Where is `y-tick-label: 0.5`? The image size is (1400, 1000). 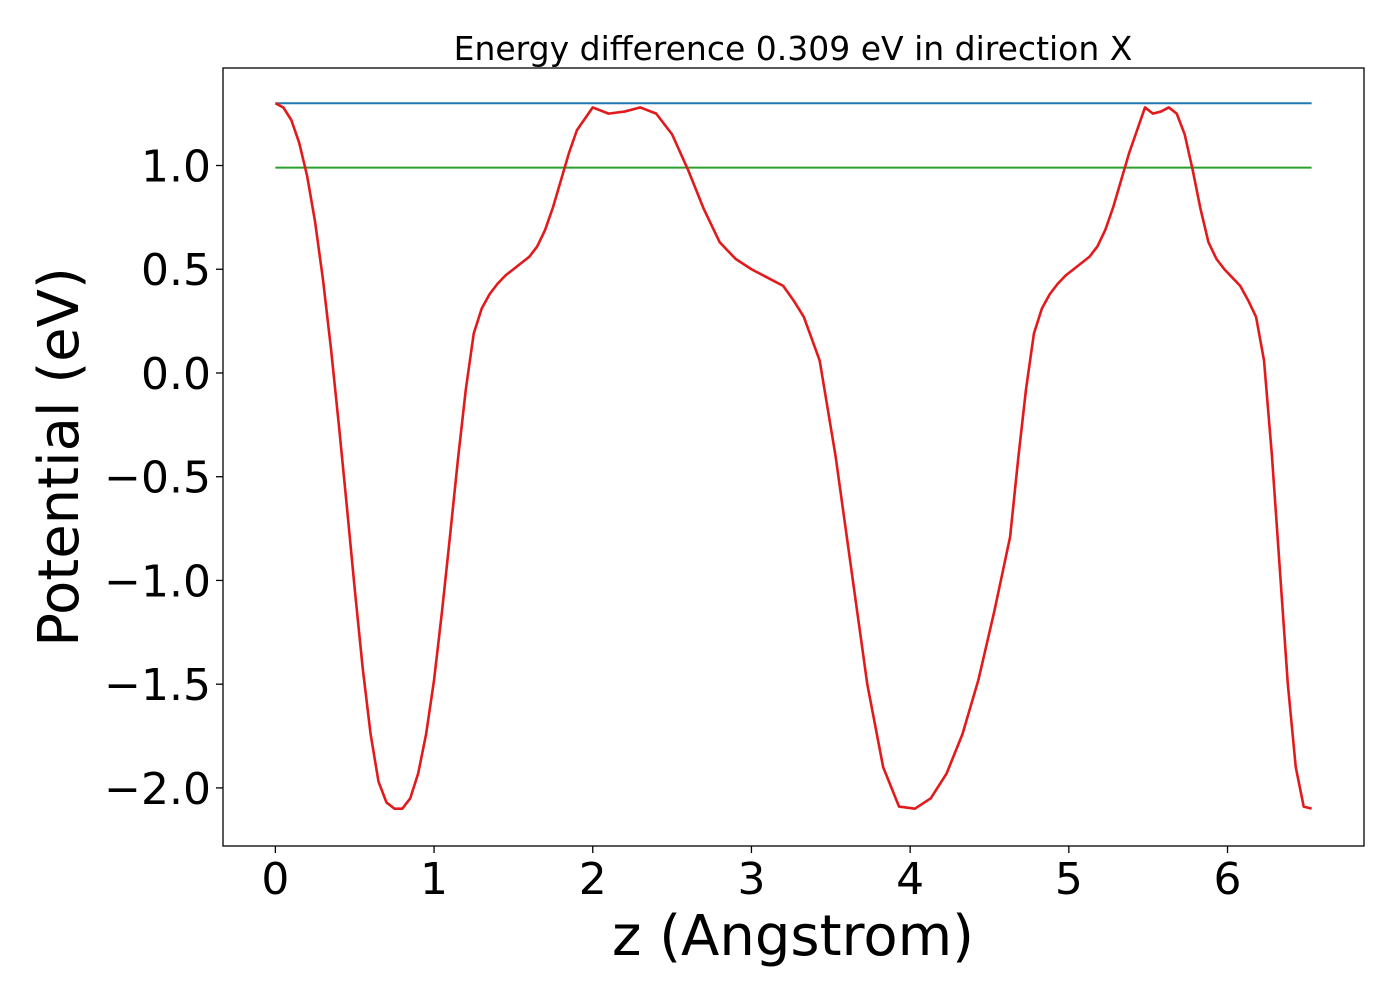 y-tick-label: 0.5 is located at coordinates (176, 270).